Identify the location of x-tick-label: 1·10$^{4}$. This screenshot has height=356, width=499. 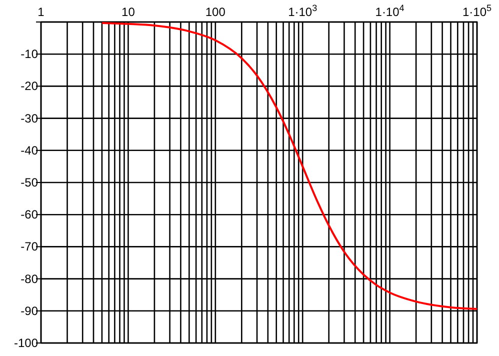
(389, 11).